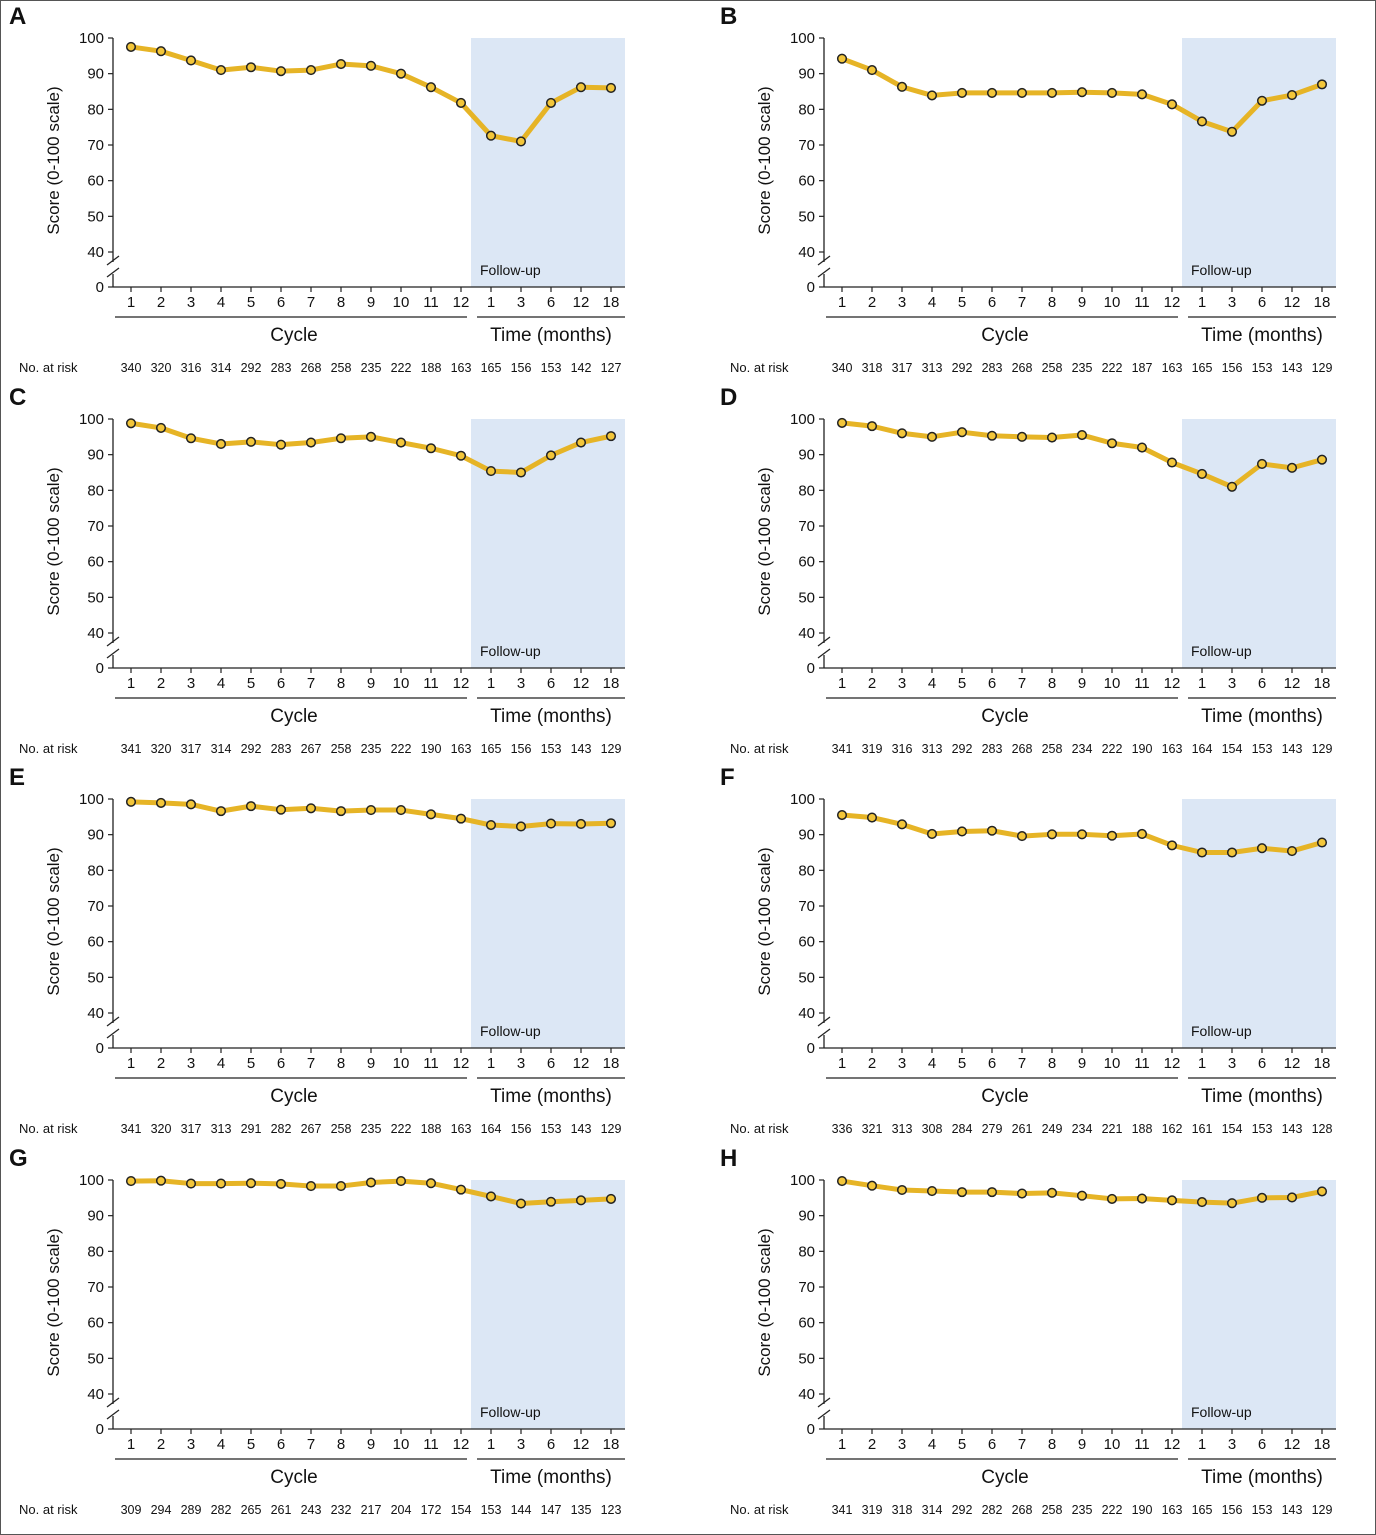 The height and width of the screenshot is (1535, 1376). I want to click on at-risk-value: 217, so click(371, 1510).